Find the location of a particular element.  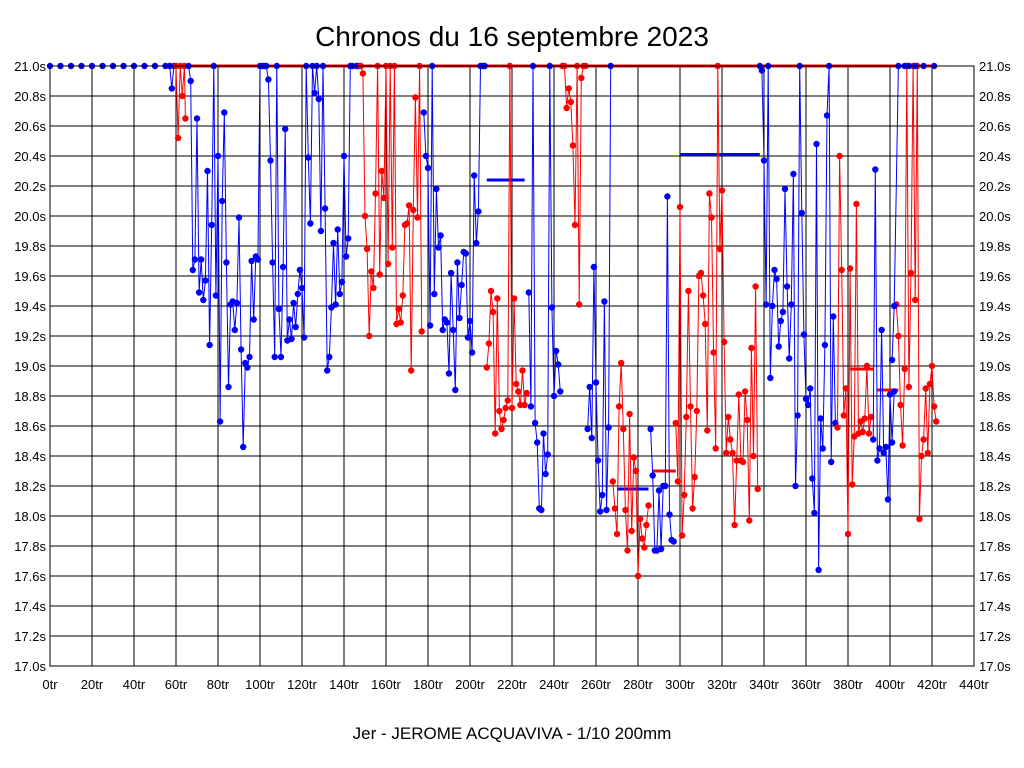

y-tick-label-left-5: 18.0s is located at coordinates (30, 516).